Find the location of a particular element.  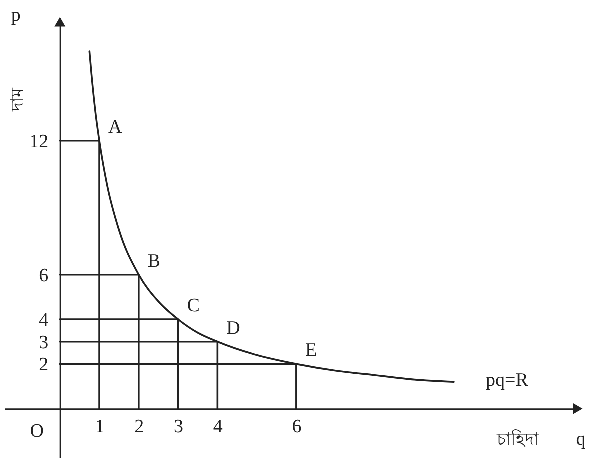

annotation: D is located at coordinates (233, 328).